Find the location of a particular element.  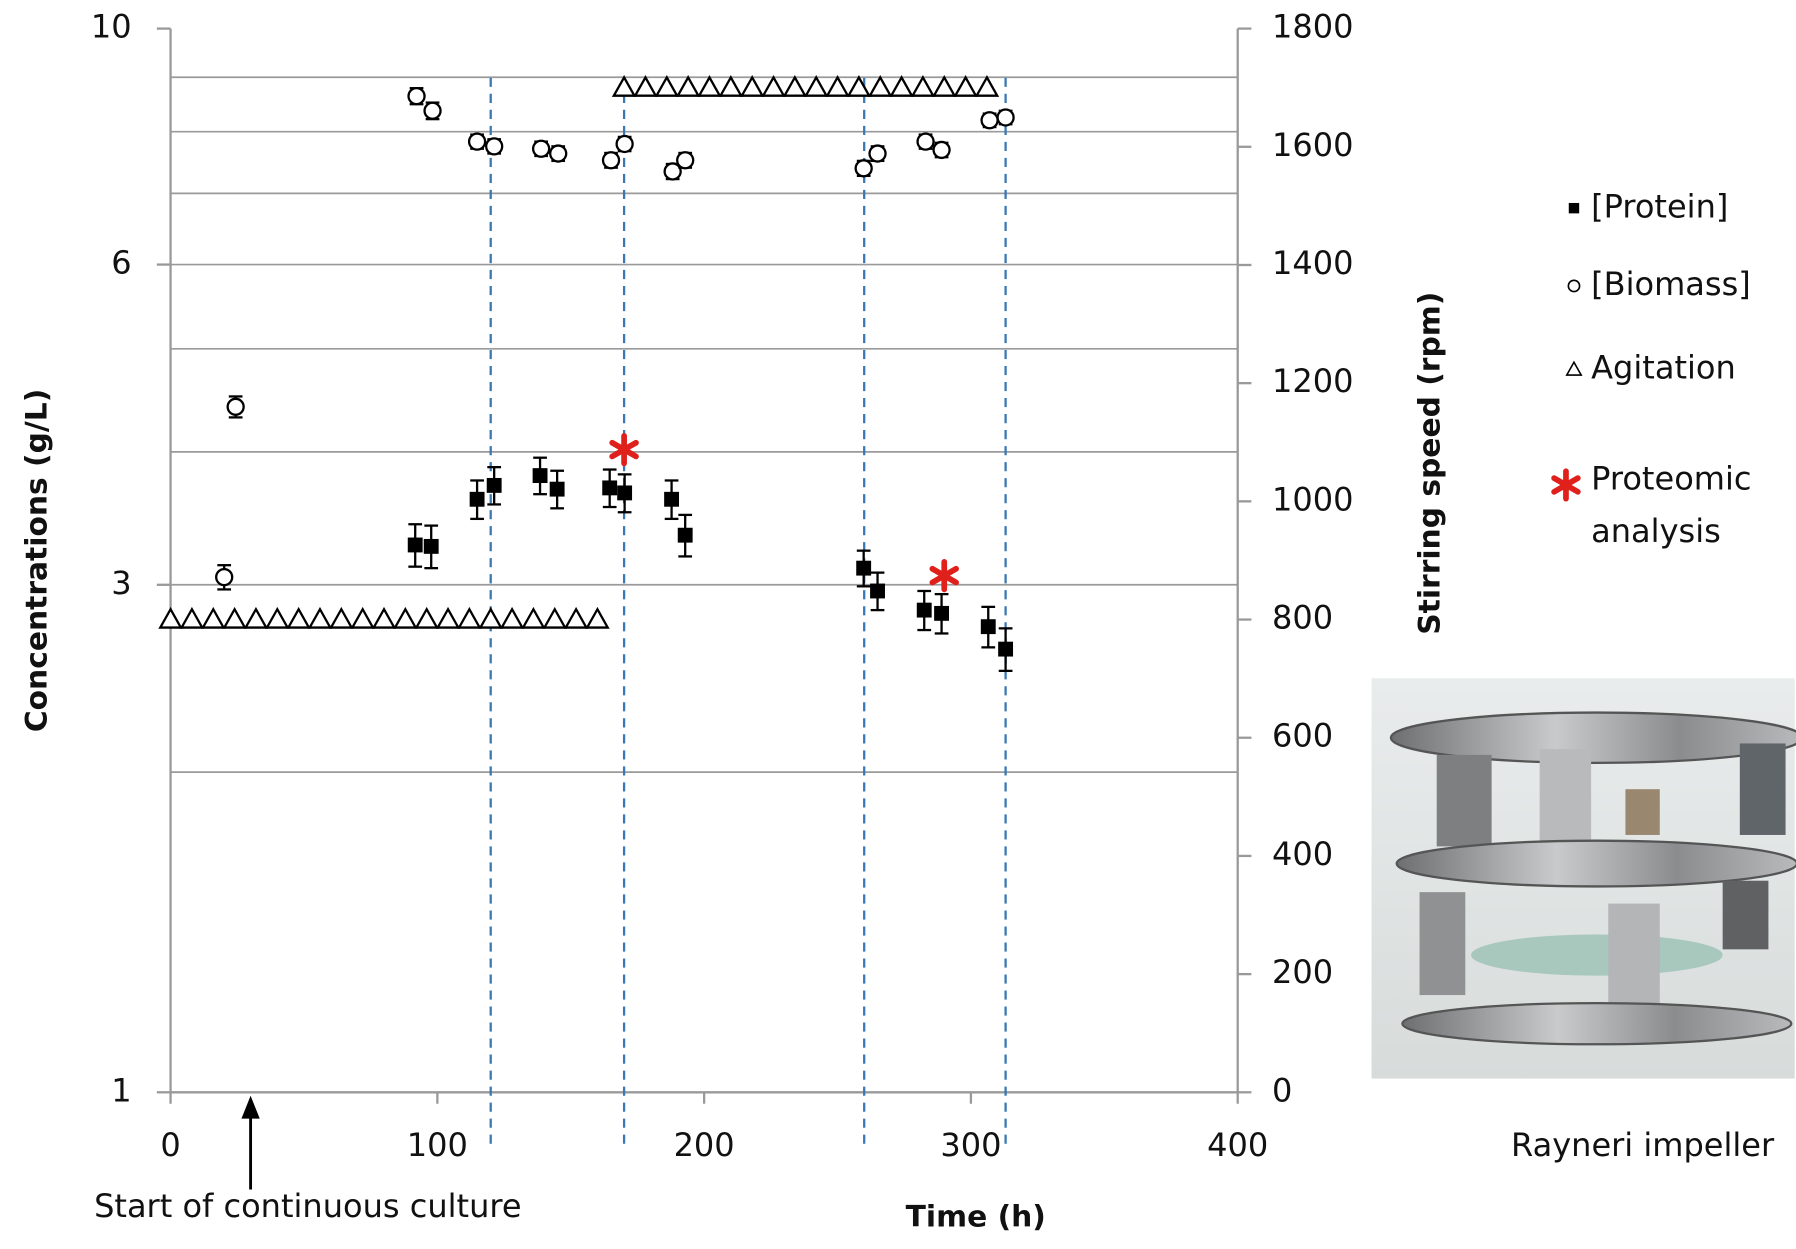

x-tick-label: 100 is located at coordinates (437, 1145).